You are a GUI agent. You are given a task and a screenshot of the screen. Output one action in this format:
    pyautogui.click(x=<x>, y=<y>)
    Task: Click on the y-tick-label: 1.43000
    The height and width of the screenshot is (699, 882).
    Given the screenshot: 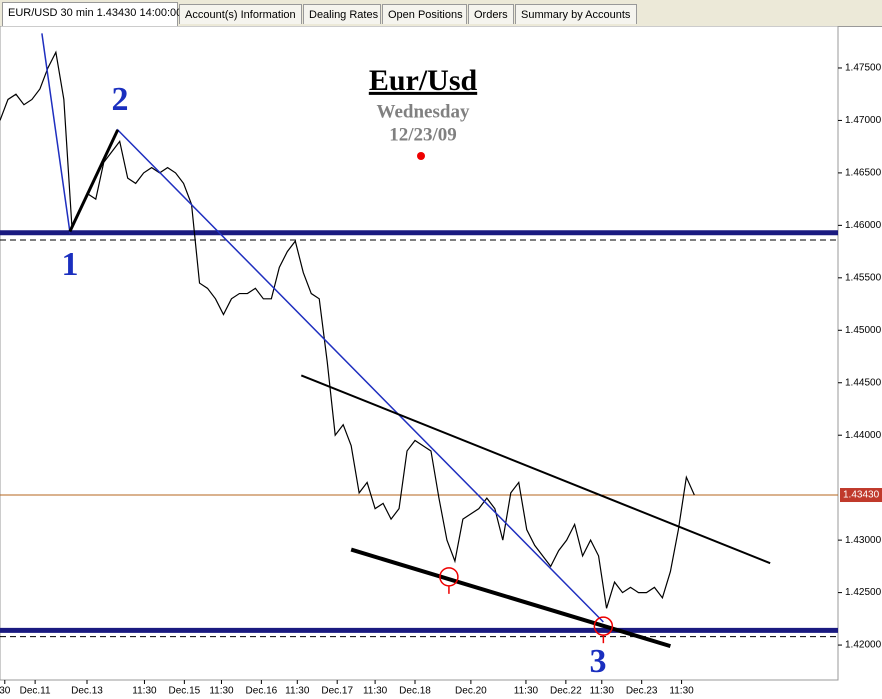 What is the action you would take?
    pyautogui.click(x=863, y=540)
    